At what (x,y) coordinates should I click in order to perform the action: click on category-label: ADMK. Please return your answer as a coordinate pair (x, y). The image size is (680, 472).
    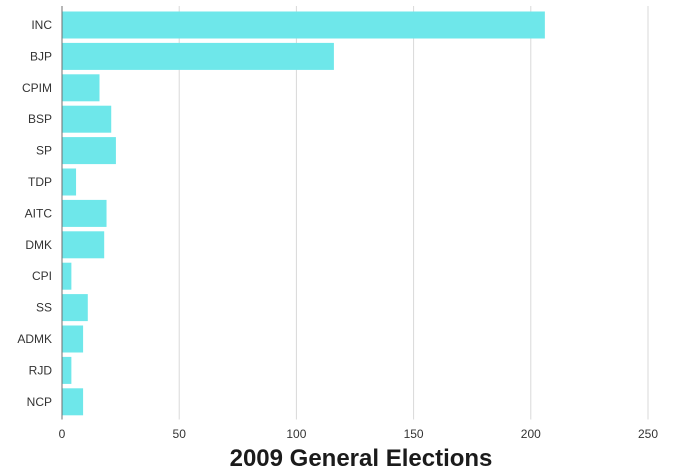
    Looking at the image, I should click on (34, 339).